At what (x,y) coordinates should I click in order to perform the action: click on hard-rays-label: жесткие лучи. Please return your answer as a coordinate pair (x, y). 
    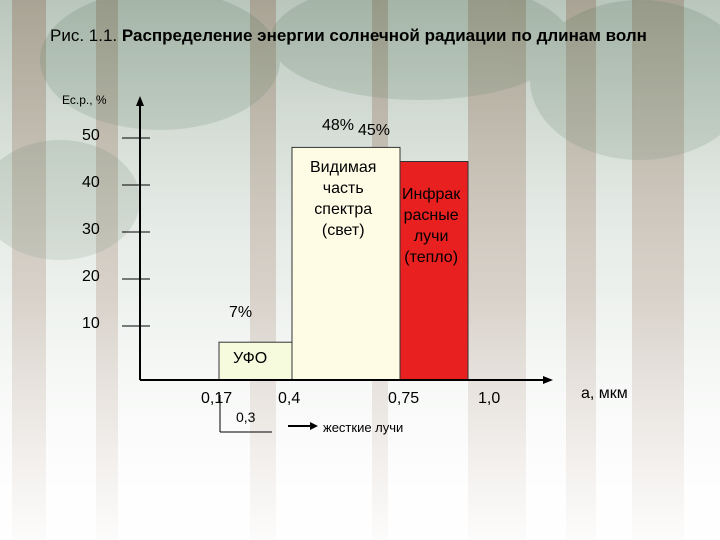
    Looking at the image, I should click on (363, 427).